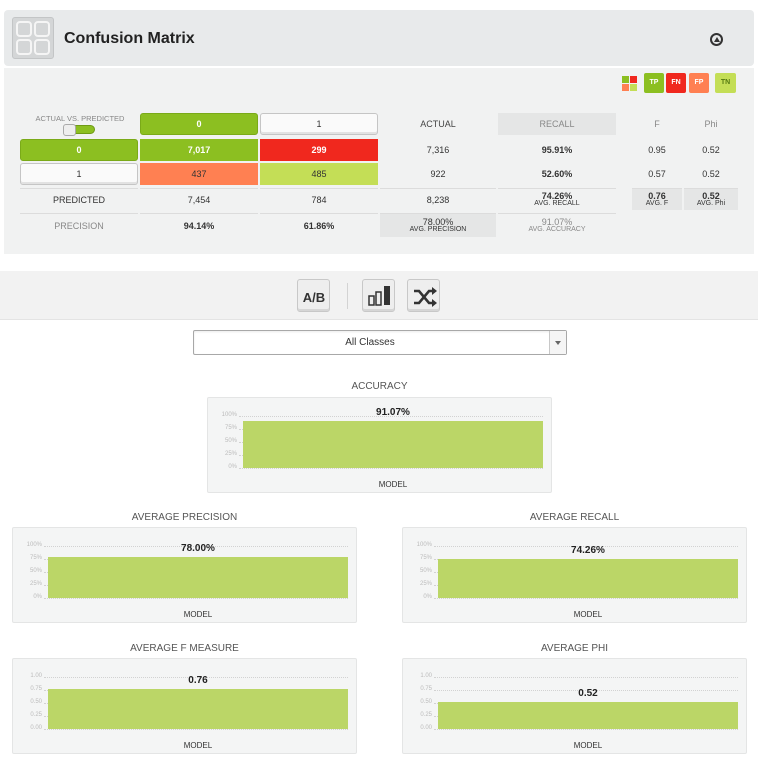 The image size is (758, 759). I want to click on total-instances: 8,238, so click(438, 199).